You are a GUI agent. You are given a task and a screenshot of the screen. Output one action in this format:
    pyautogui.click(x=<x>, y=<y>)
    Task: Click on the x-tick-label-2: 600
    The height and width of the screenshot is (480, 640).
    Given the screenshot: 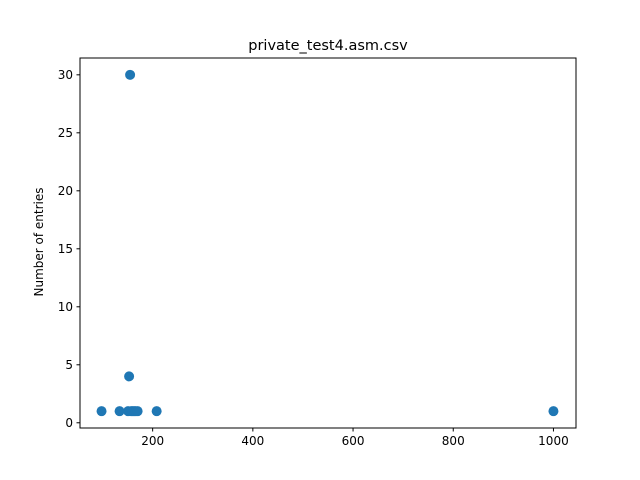 What is the action you would take?
    pyautogui.click(x=353, y=441)
    